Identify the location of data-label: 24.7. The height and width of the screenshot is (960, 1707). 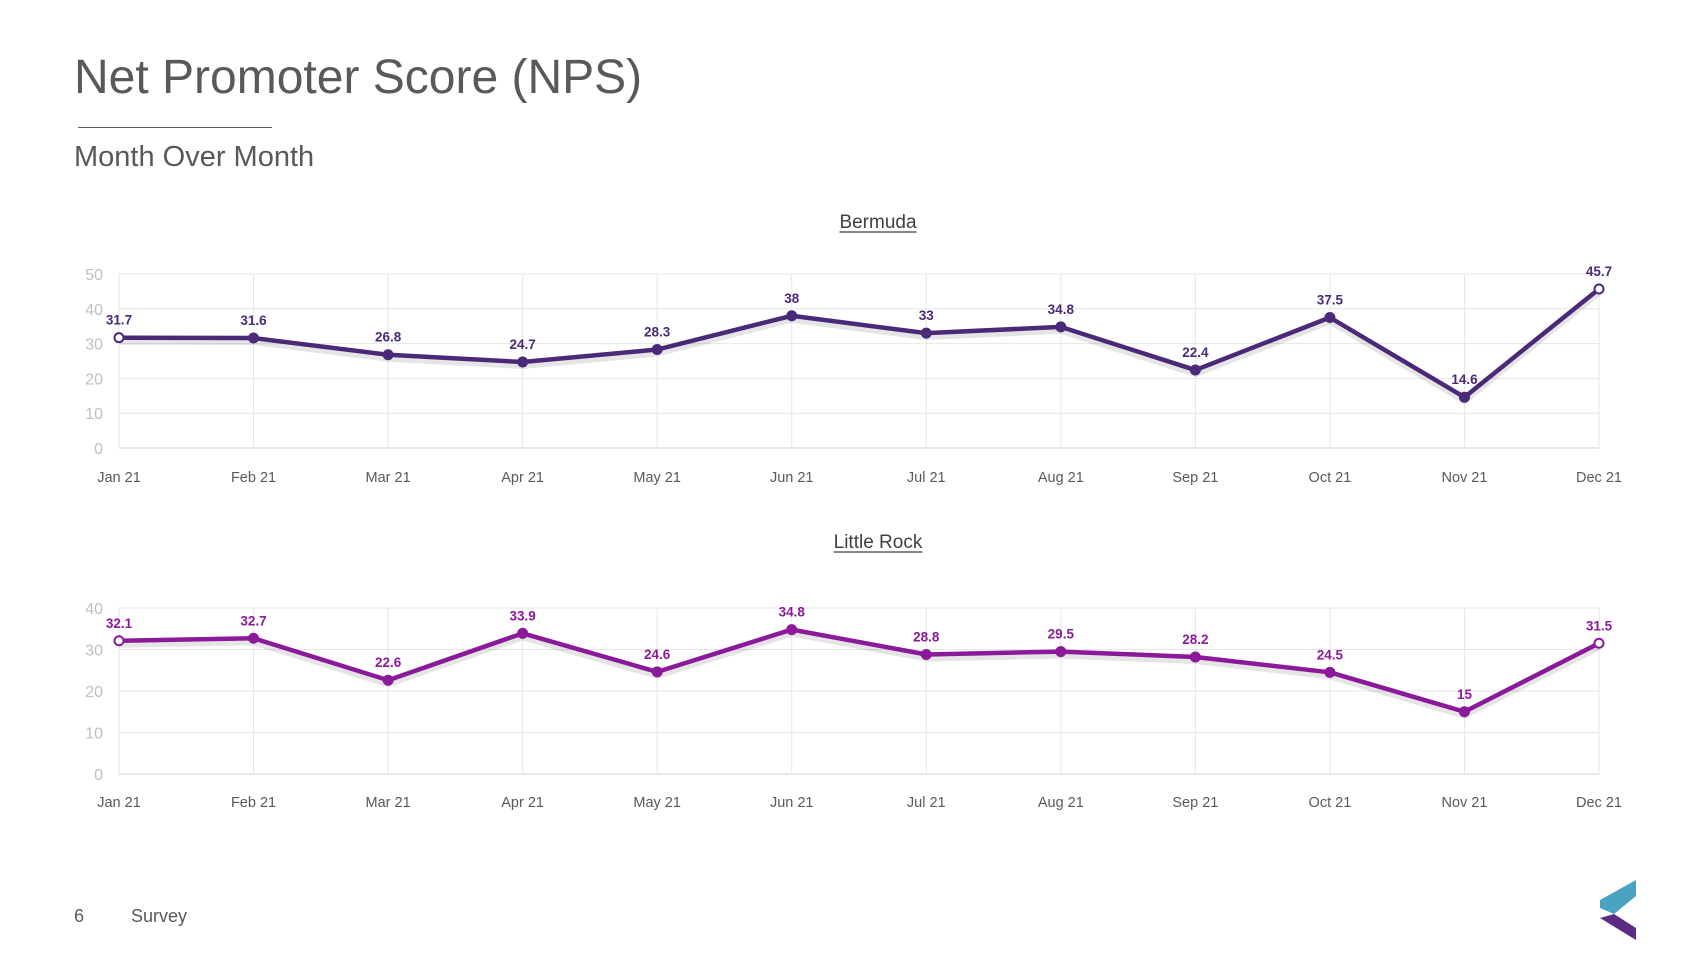
(522, 344).